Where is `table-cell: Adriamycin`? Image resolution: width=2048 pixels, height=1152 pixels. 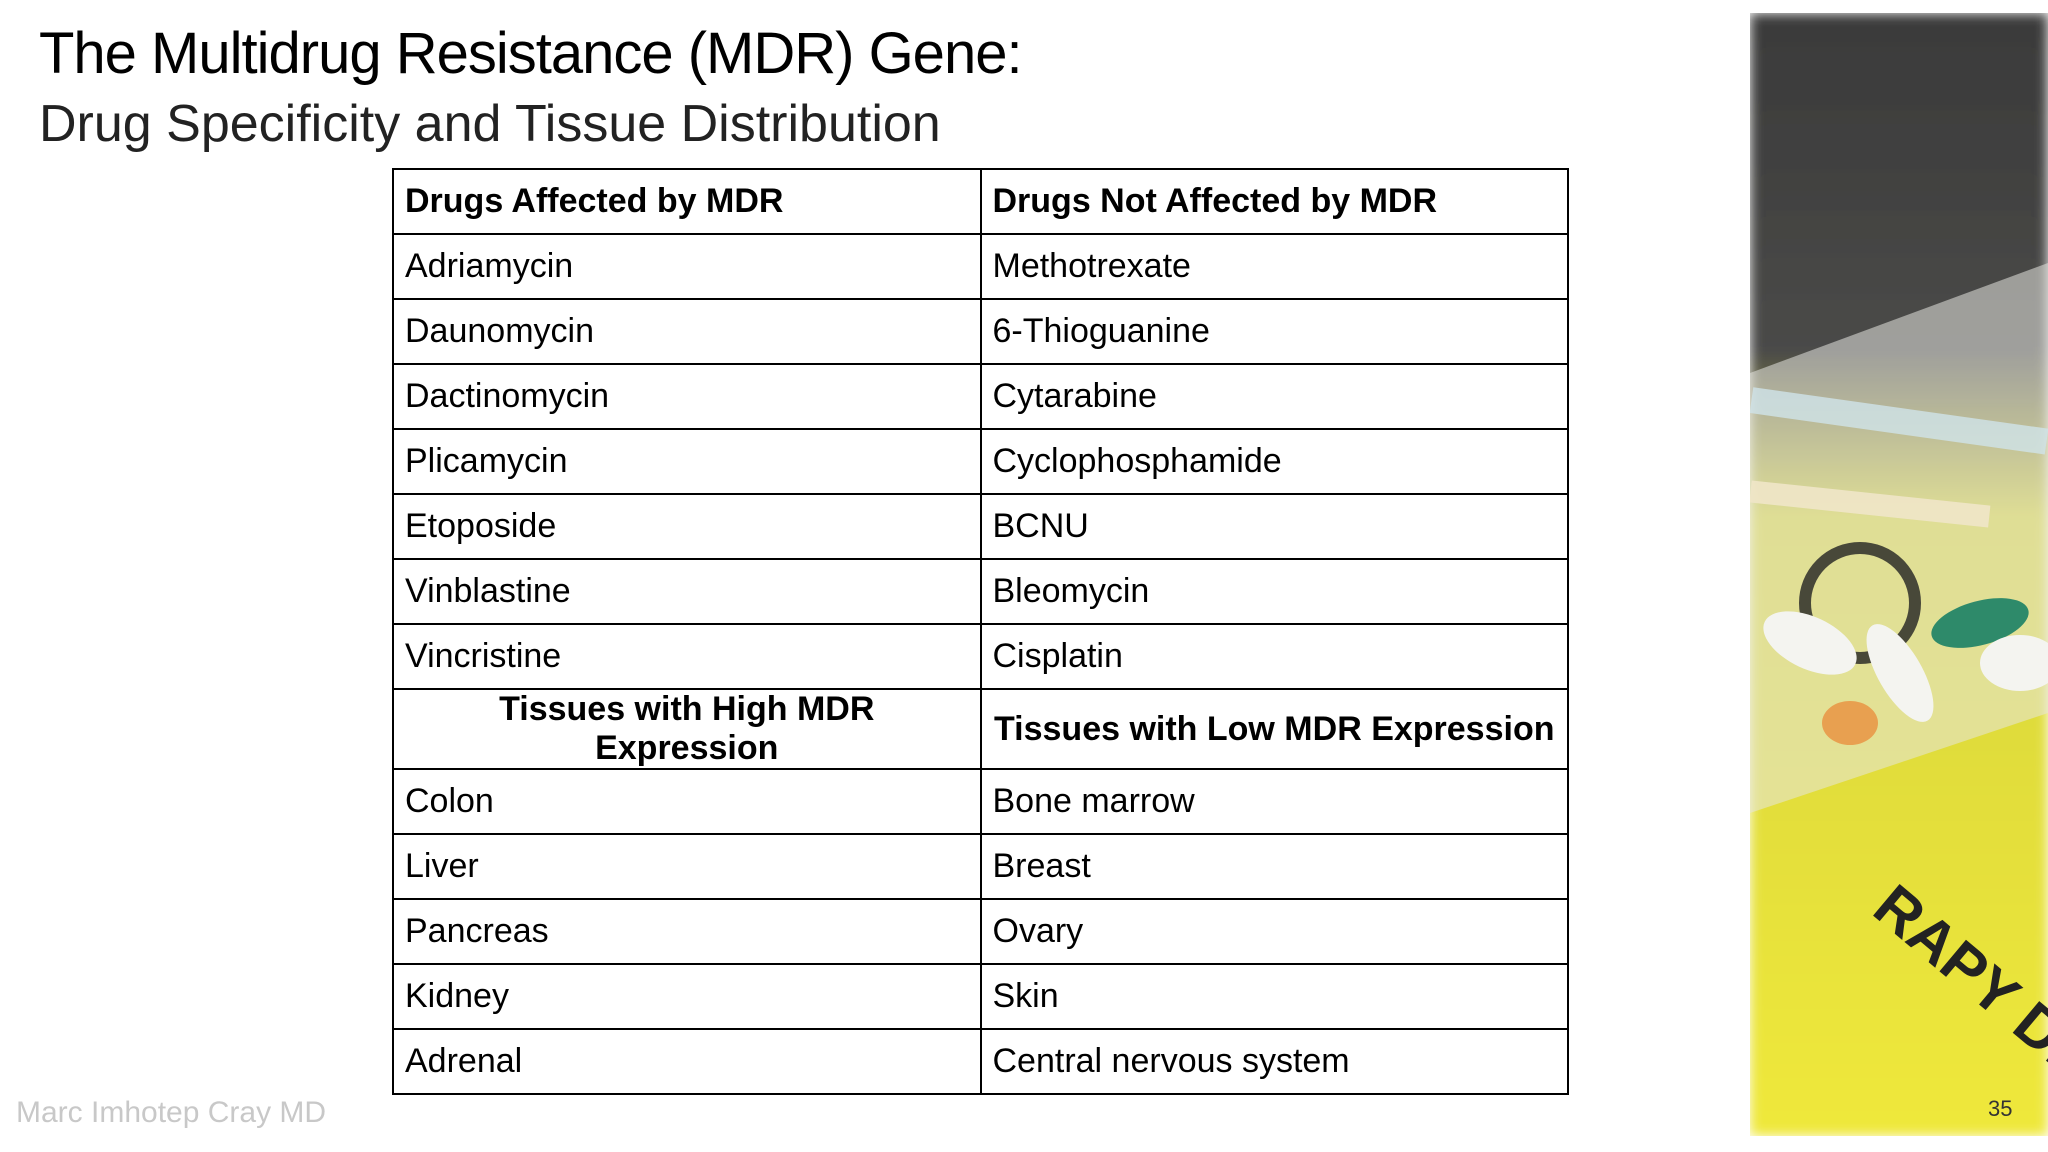
table-cell: Adriamycin is located at coordinates (687, 266).